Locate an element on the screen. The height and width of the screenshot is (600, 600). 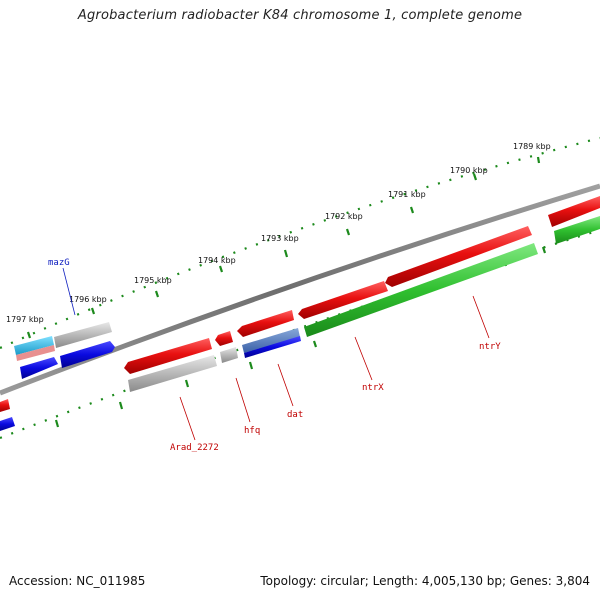
kbp-label: 1797 kbp is located at coordinates (25, 319).